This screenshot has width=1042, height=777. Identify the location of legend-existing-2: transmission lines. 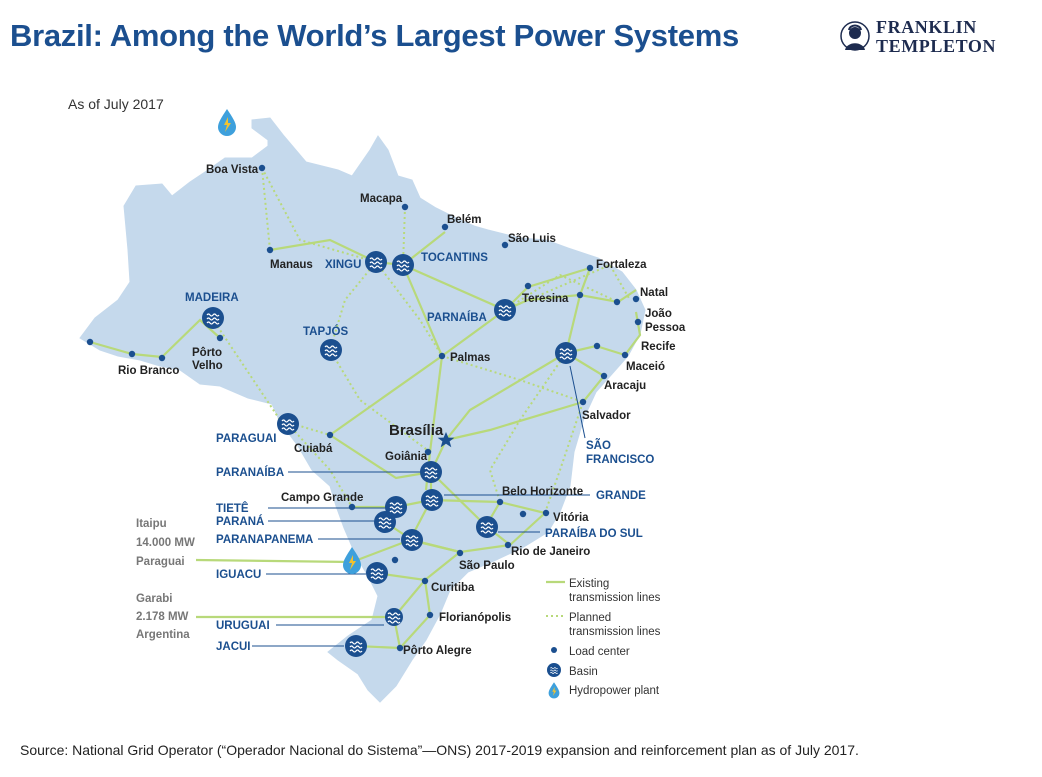
(615, 598).